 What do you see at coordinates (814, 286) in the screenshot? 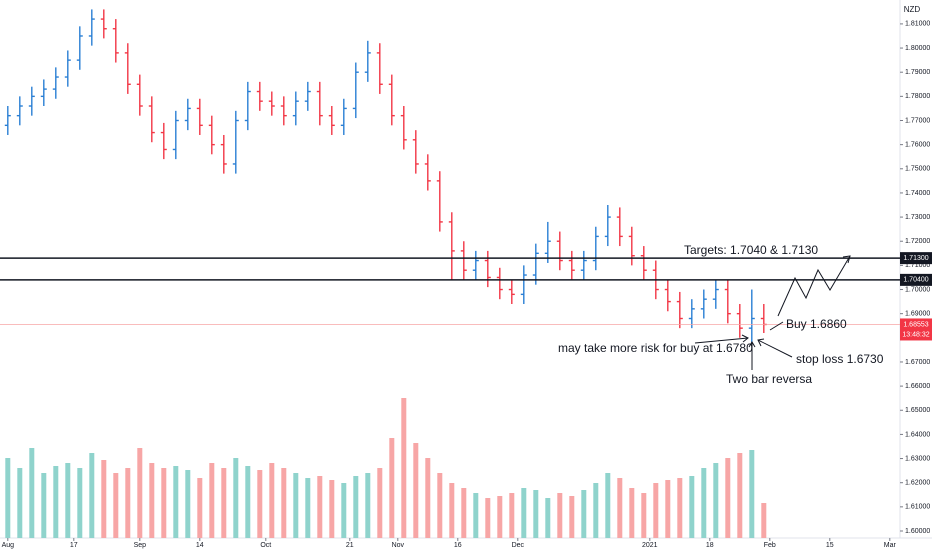
I see `projection-path` at bounding box center [814, 286].